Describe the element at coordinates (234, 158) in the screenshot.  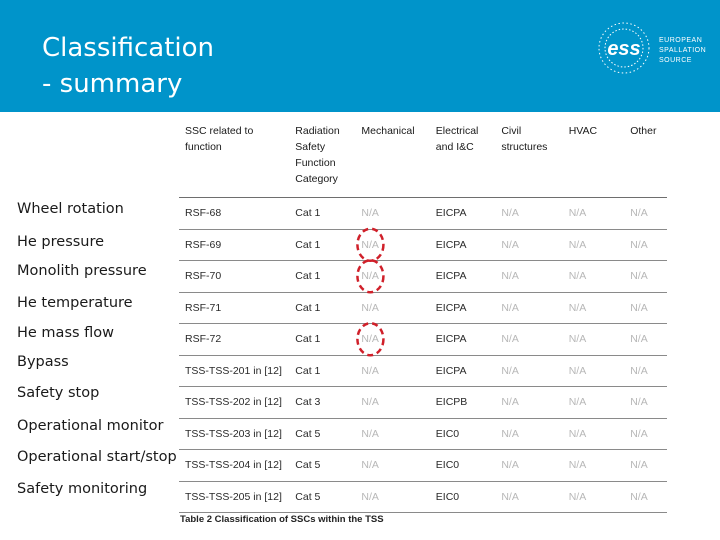
I see `column-header: SSC related to function` at that location.